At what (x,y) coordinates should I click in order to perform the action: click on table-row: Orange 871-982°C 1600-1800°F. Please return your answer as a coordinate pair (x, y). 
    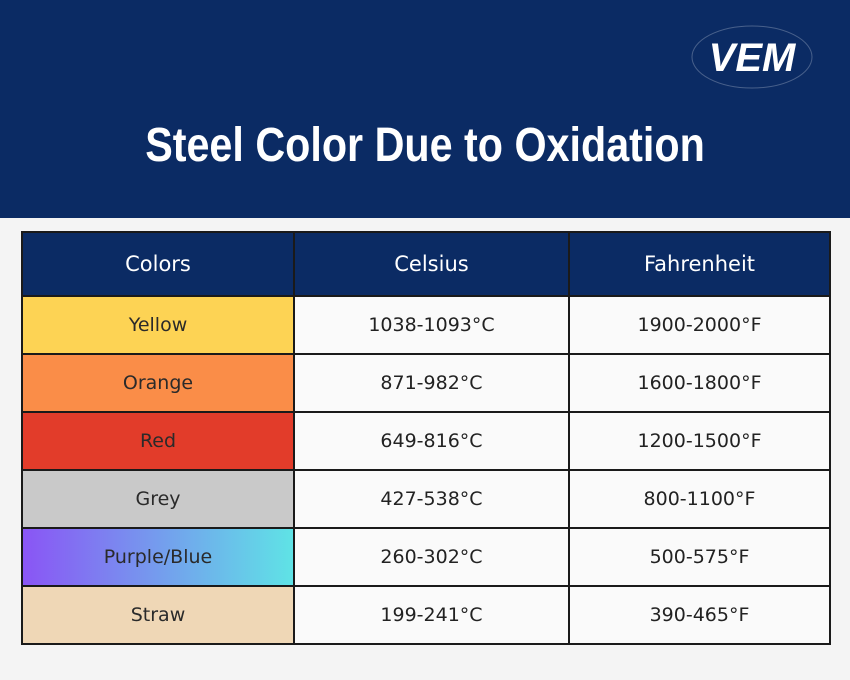
    Looking at the image, I should click on (426, 383).